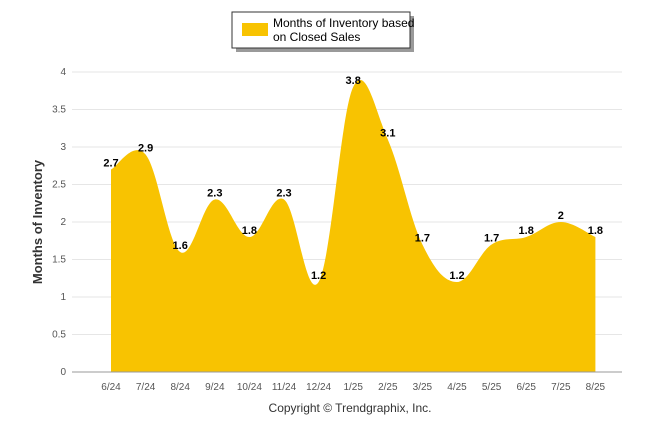  What do you see at coordinates (457, 387) in the screenshot?
I see `x-tick-label: 4/25` at bounding box center [457, 387].